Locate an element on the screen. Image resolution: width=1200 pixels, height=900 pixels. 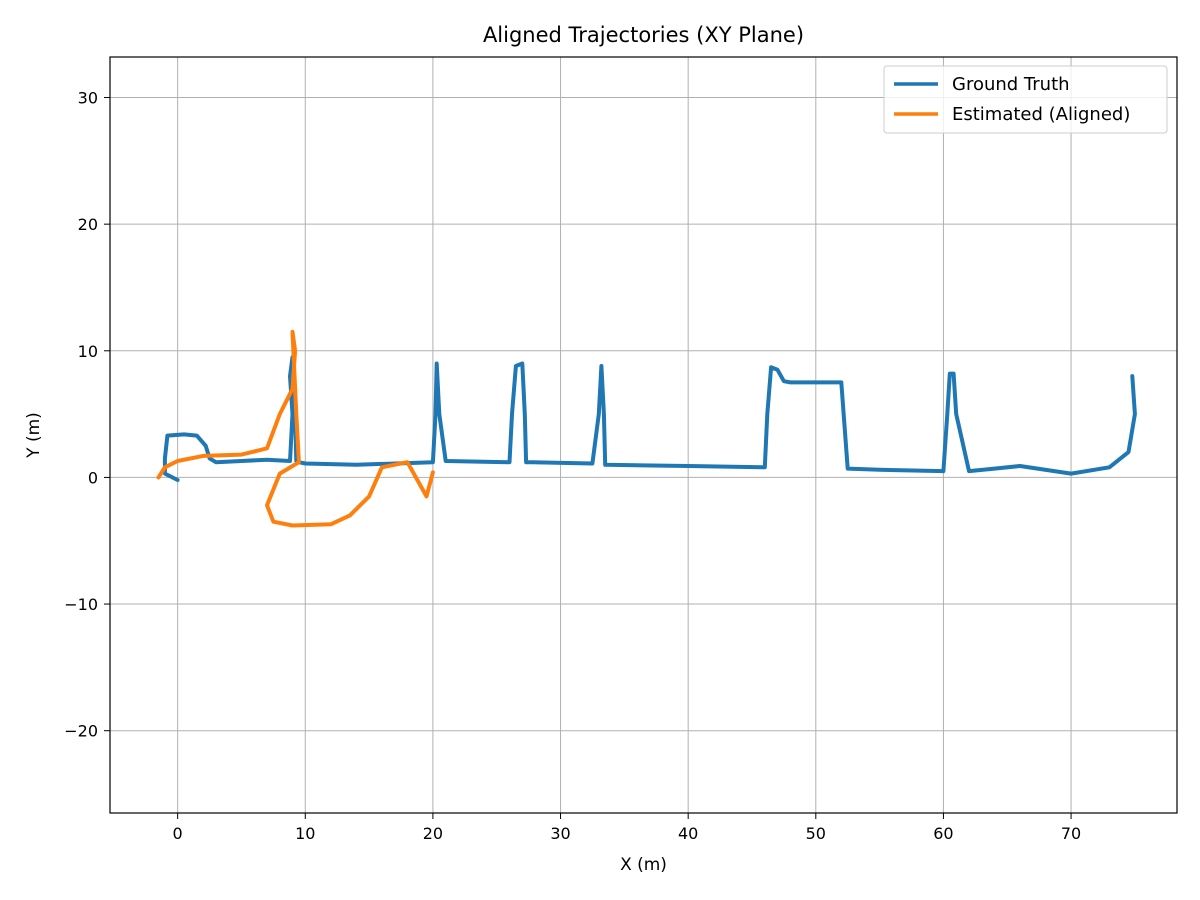
y-tick-label: −20 is located at coordinates (81, 731).